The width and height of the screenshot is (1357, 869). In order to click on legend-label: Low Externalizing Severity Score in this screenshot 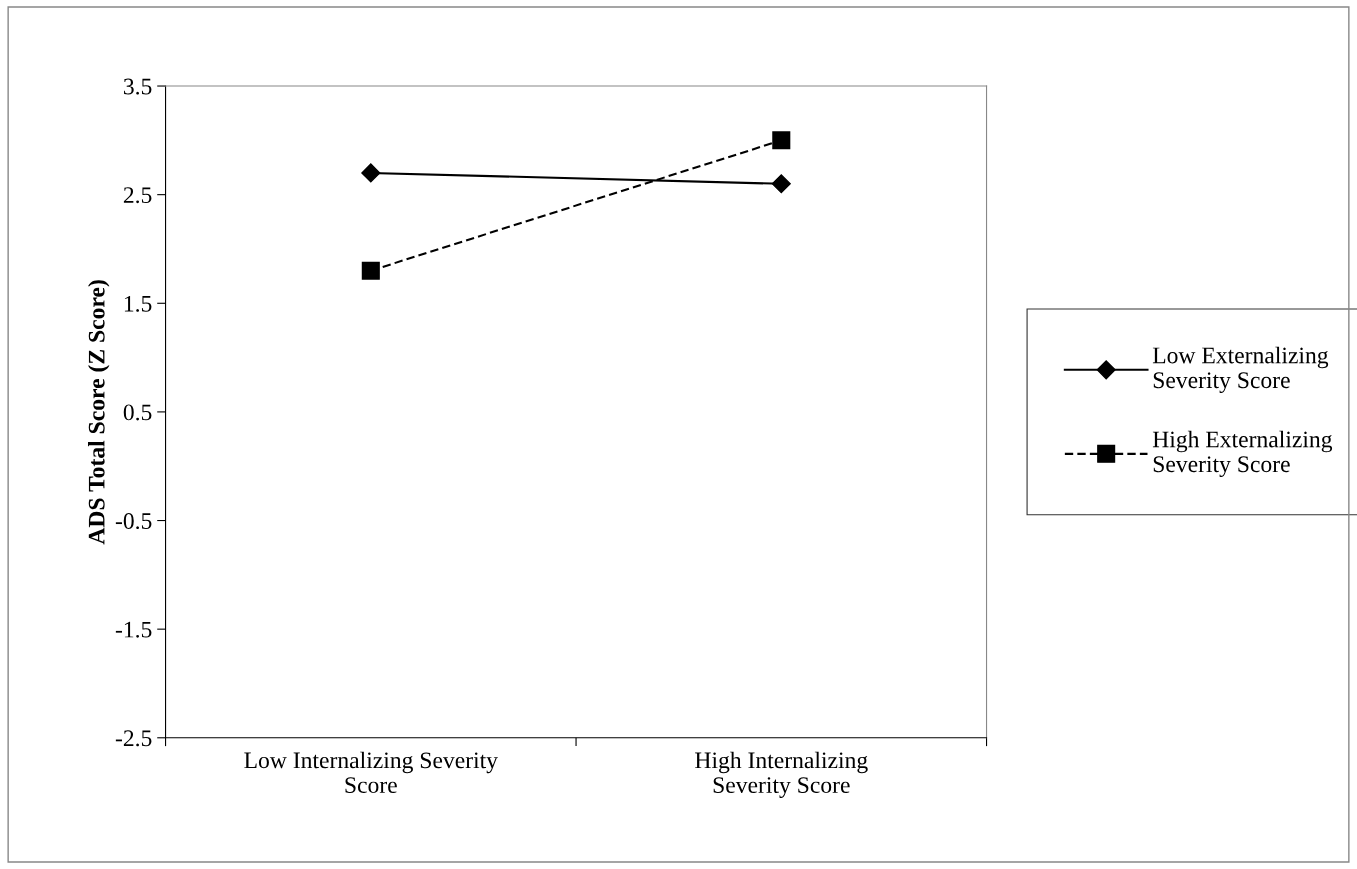, I will do `click(1240, 370)`.